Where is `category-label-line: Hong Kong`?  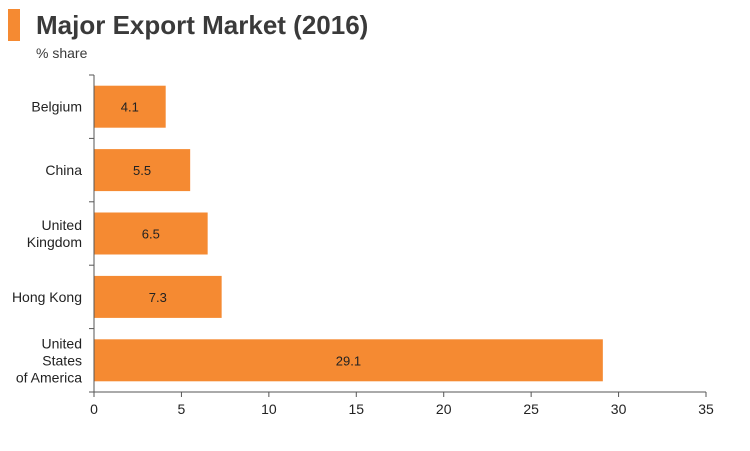 category-label-line: Hong Kong is located at coordinates (47, 297).